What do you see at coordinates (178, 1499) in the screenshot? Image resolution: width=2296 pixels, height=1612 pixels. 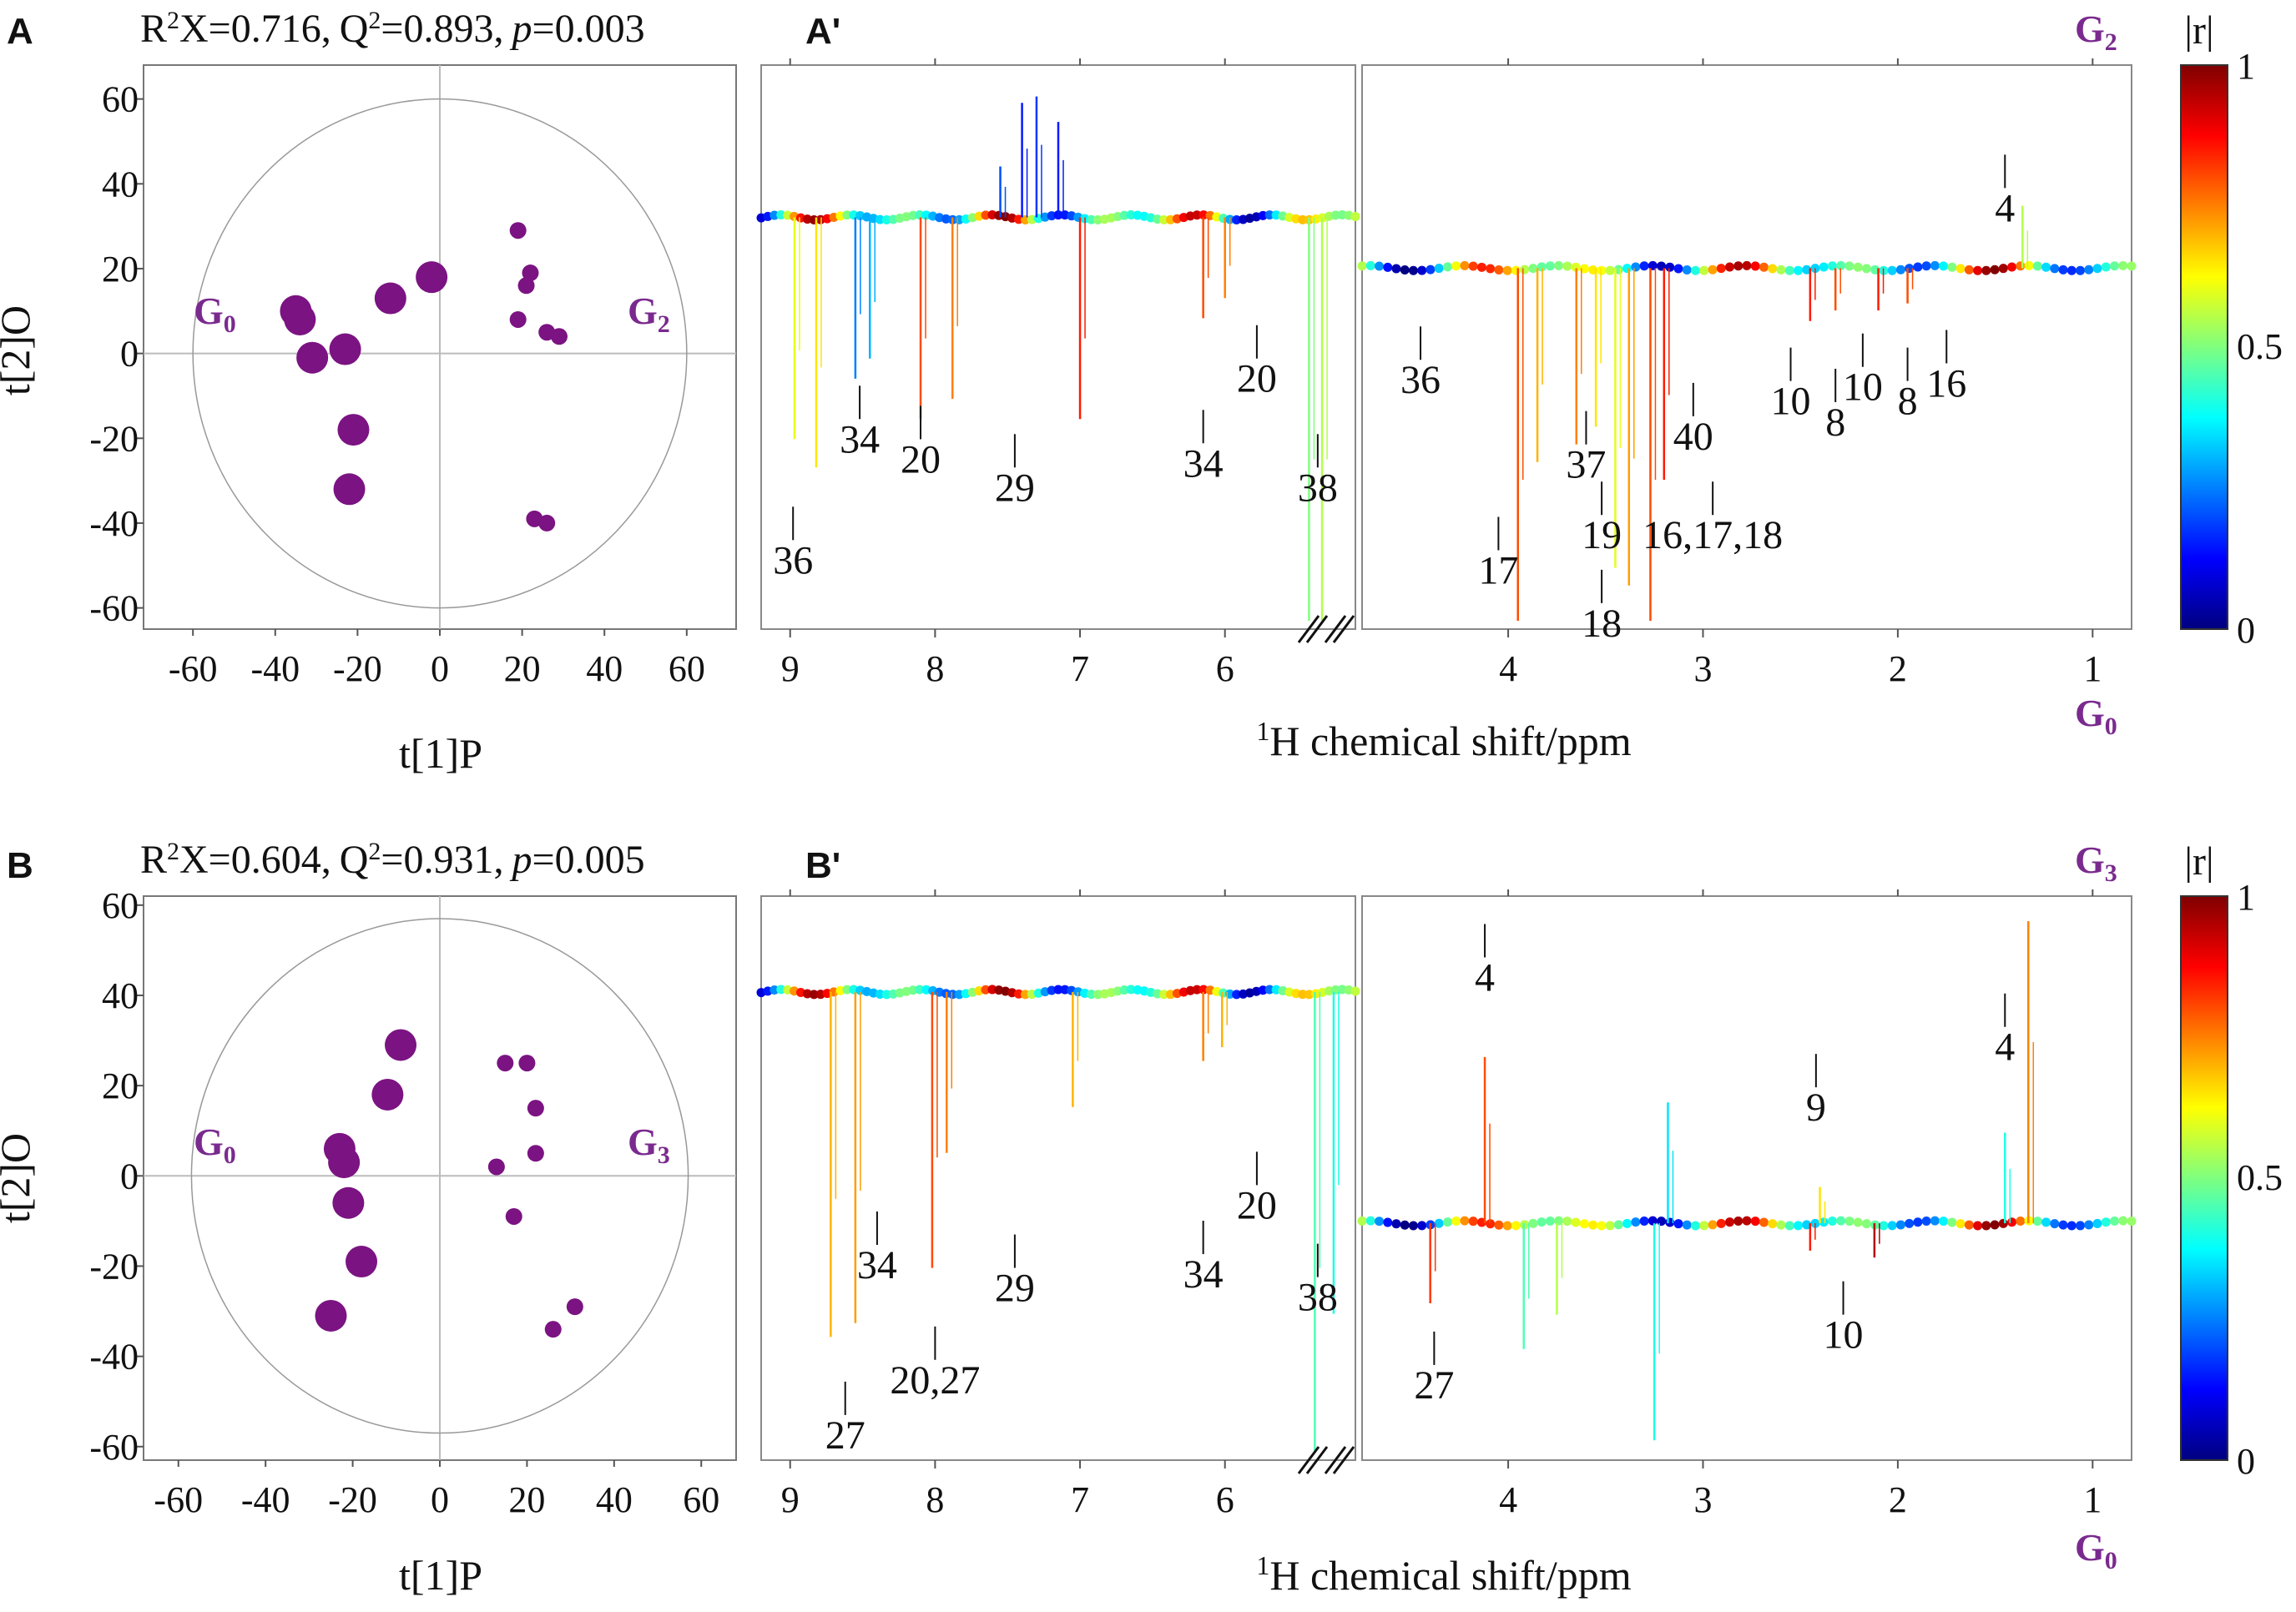 I see `x-tick-label: -60` at bounding box center [178, 1499].